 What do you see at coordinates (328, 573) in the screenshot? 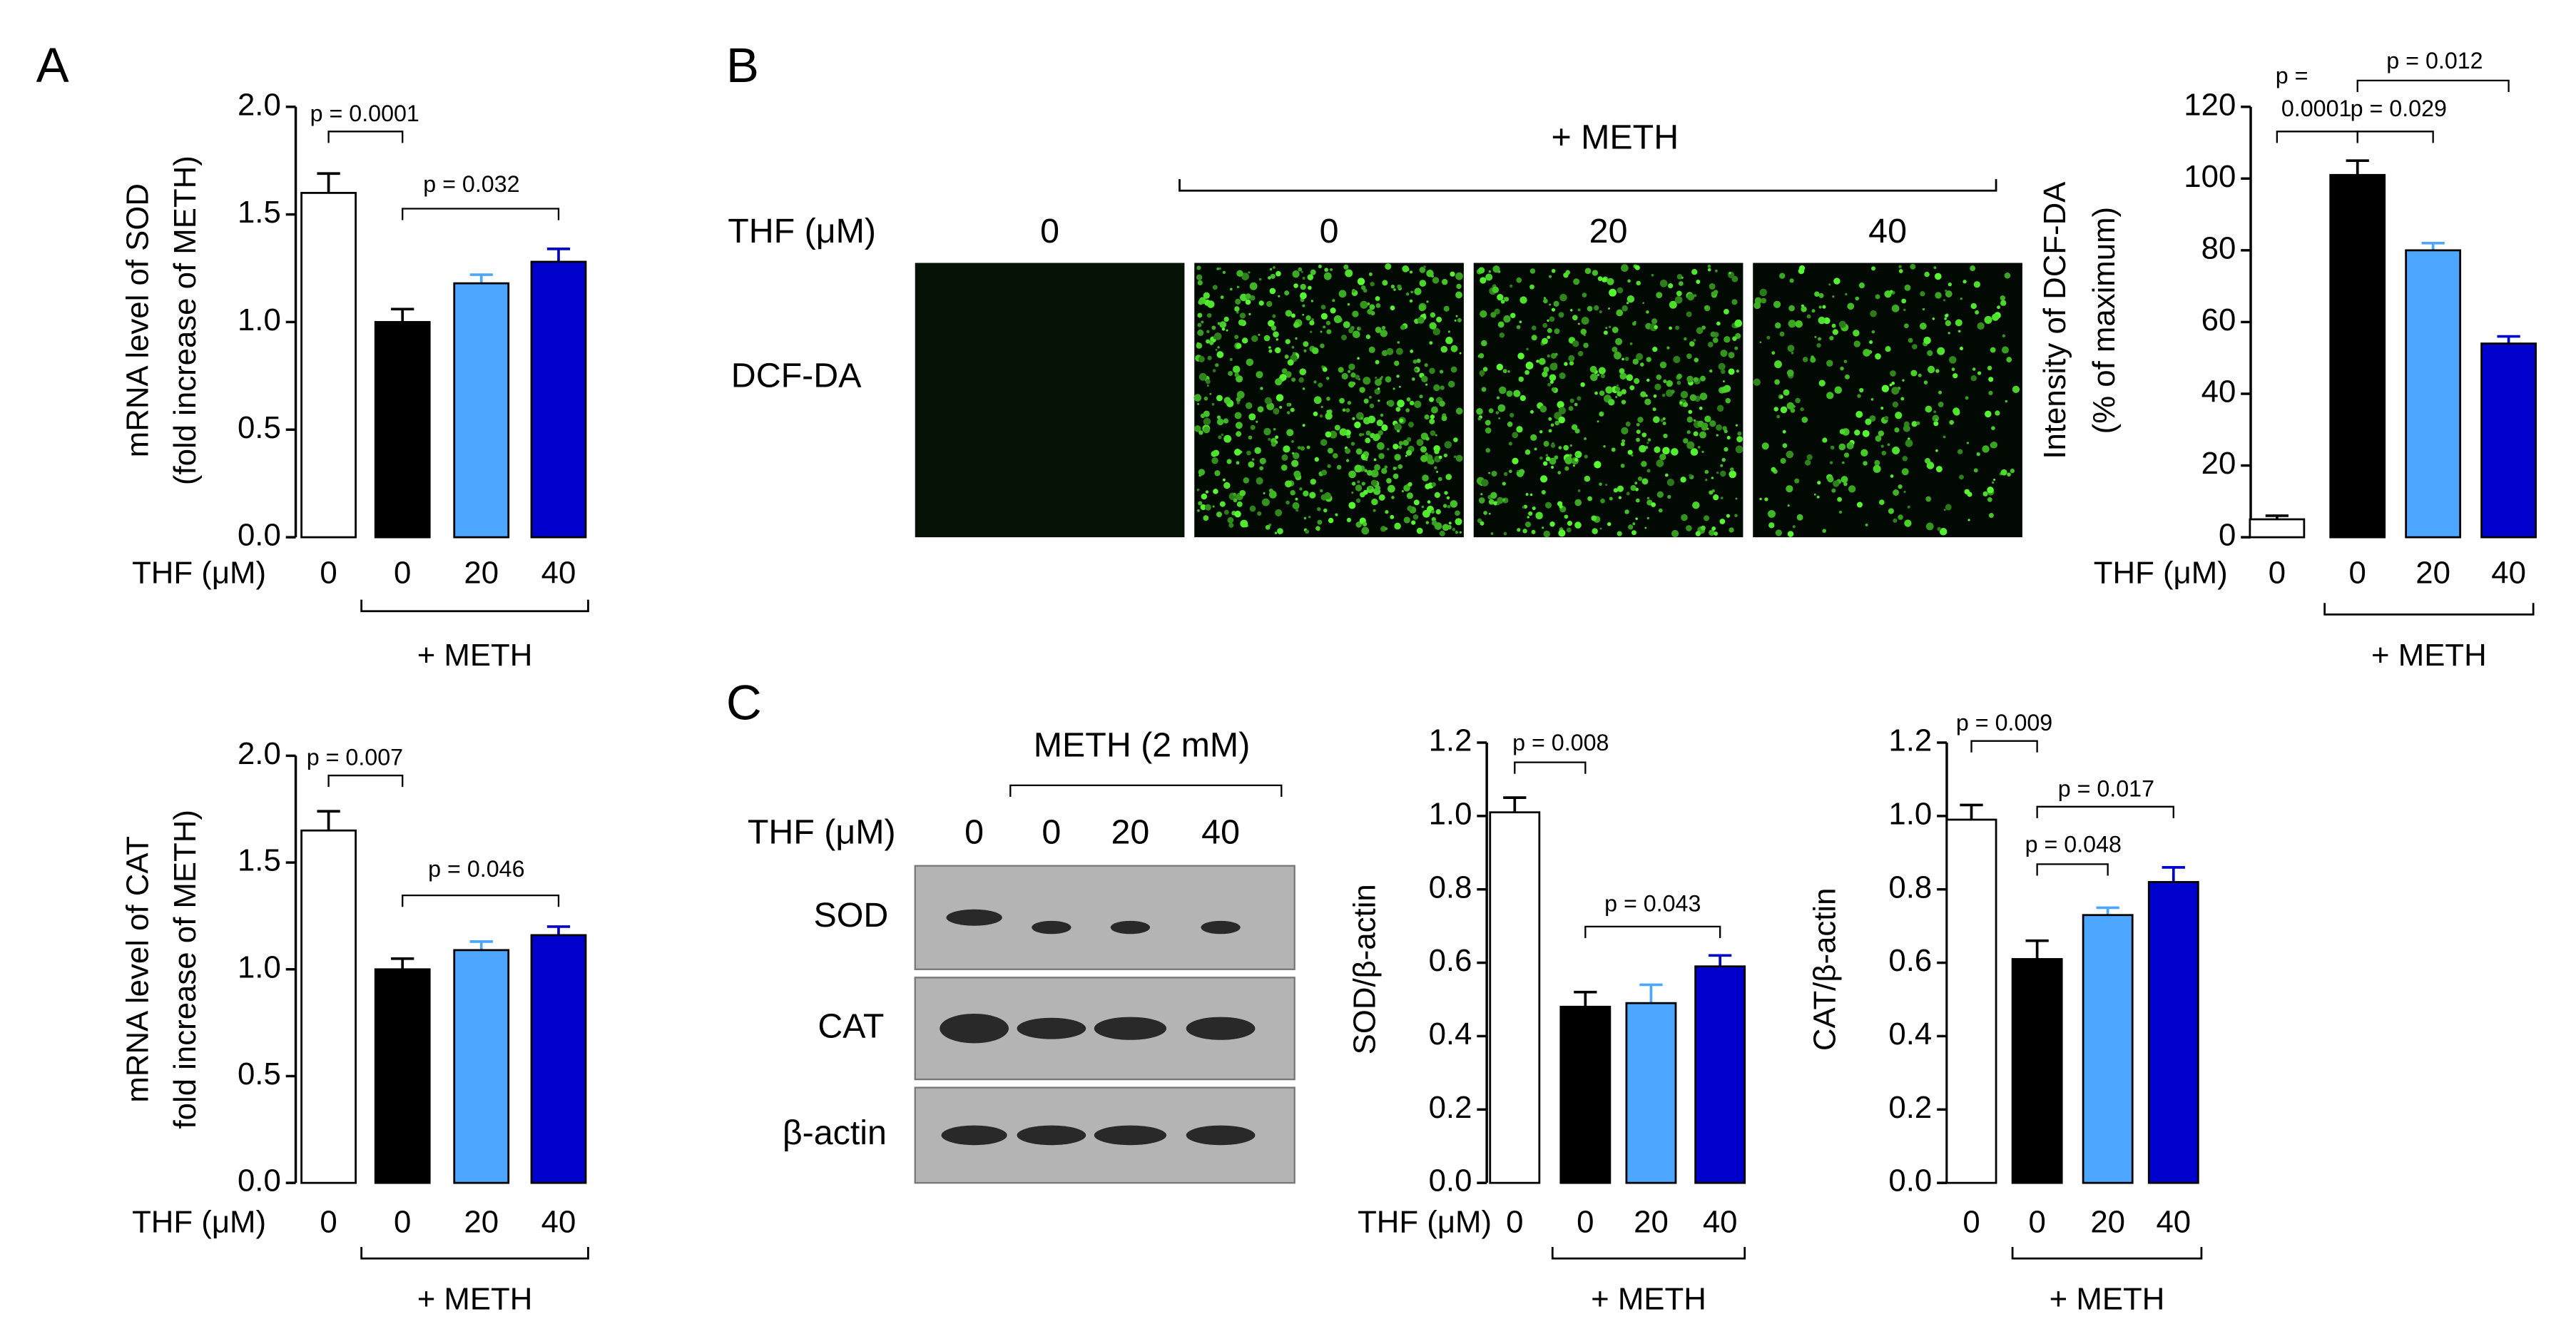
I see `x-tick-label: 0` at bounding box center [328, 573].